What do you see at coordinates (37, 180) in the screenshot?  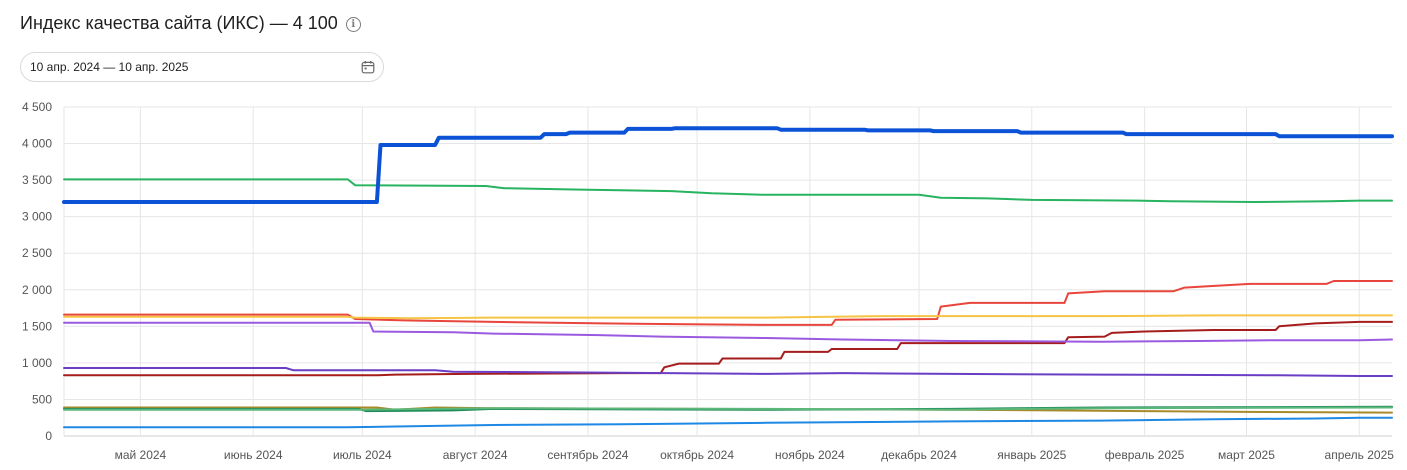 I see `y-tick-label: 3 500` at bounding box center [37, 180].